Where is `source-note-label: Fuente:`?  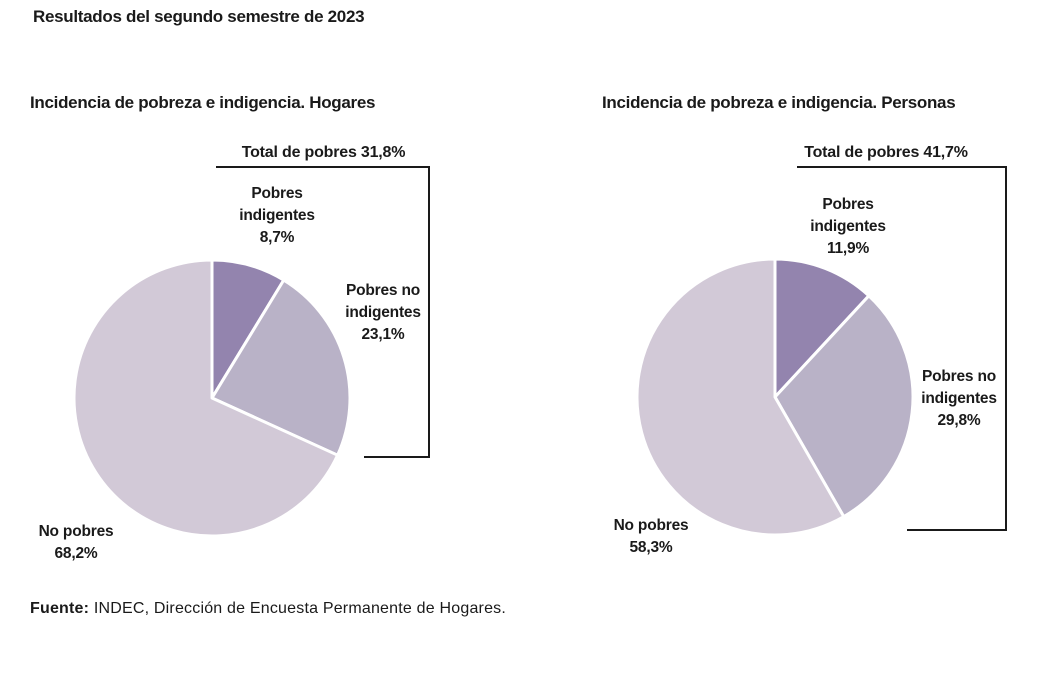
source-note-label: Fuente: is located at coordinates (60, 608).